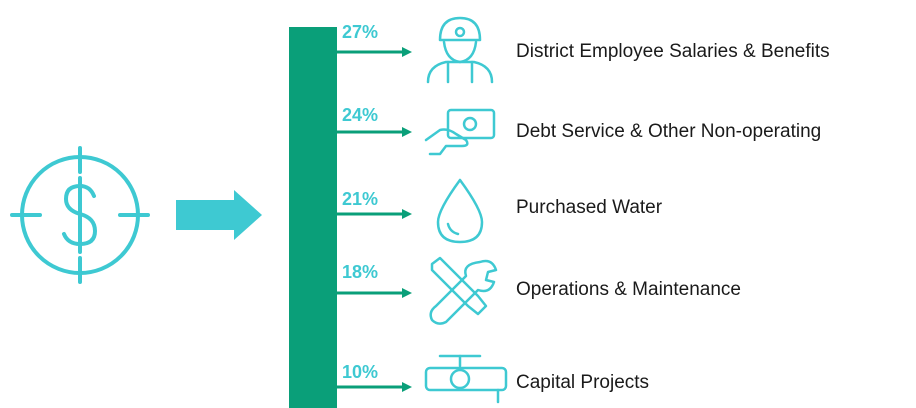  I want to click on dollar-icon, so click(80, 215).